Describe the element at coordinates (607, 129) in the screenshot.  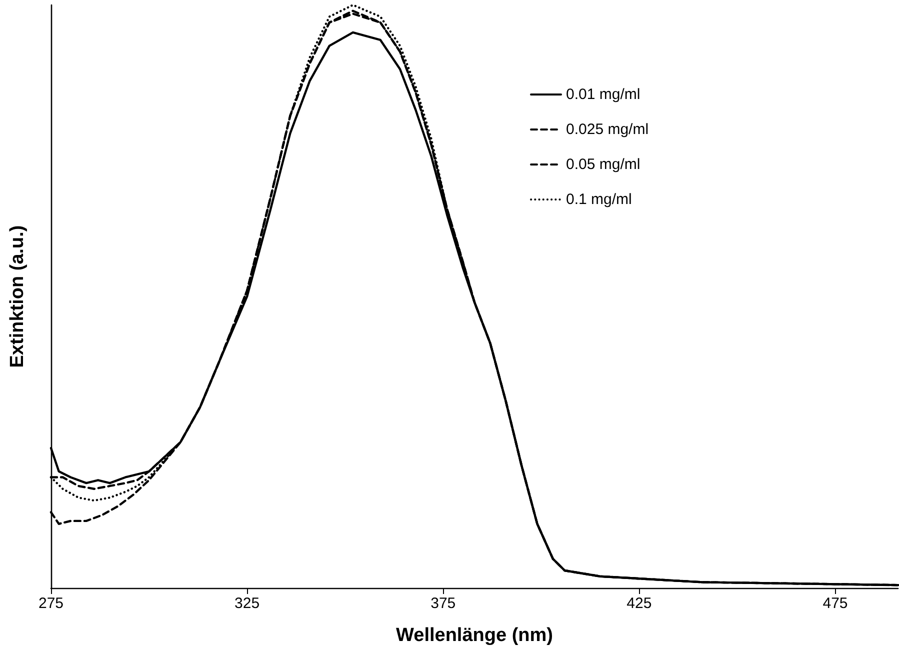
I see `legend-label: 0.025 mg/ml` at that location.